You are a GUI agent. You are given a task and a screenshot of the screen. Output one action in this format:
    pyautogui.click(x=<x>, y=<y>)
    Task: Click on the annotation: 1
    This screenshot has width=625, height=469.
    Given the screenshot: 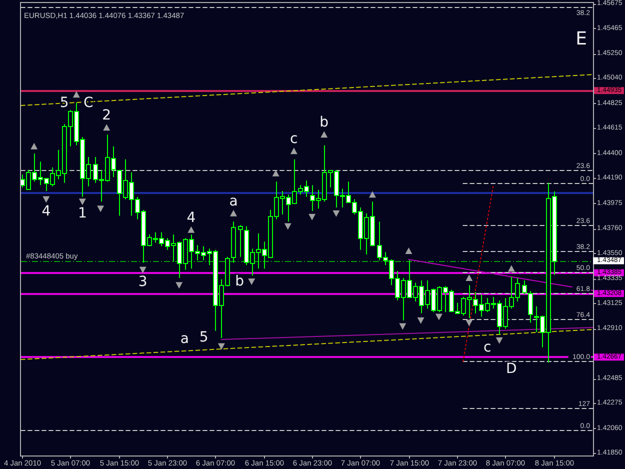 What is the action you would take?
    pyautogui.click(x=82, y=214)
    